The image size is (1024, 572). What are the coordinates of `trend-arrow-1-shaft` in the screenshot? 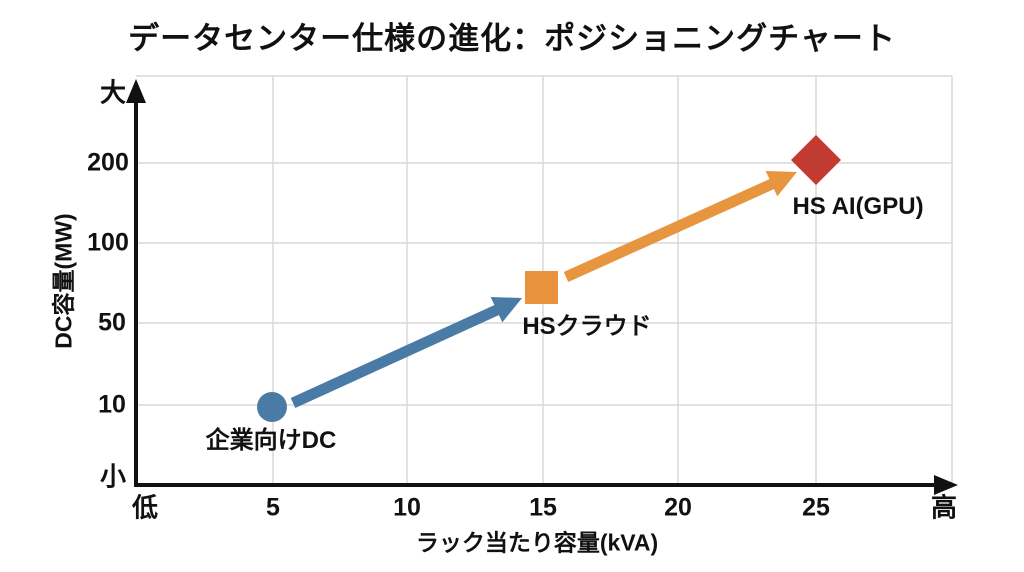 It's located at (396, 356).